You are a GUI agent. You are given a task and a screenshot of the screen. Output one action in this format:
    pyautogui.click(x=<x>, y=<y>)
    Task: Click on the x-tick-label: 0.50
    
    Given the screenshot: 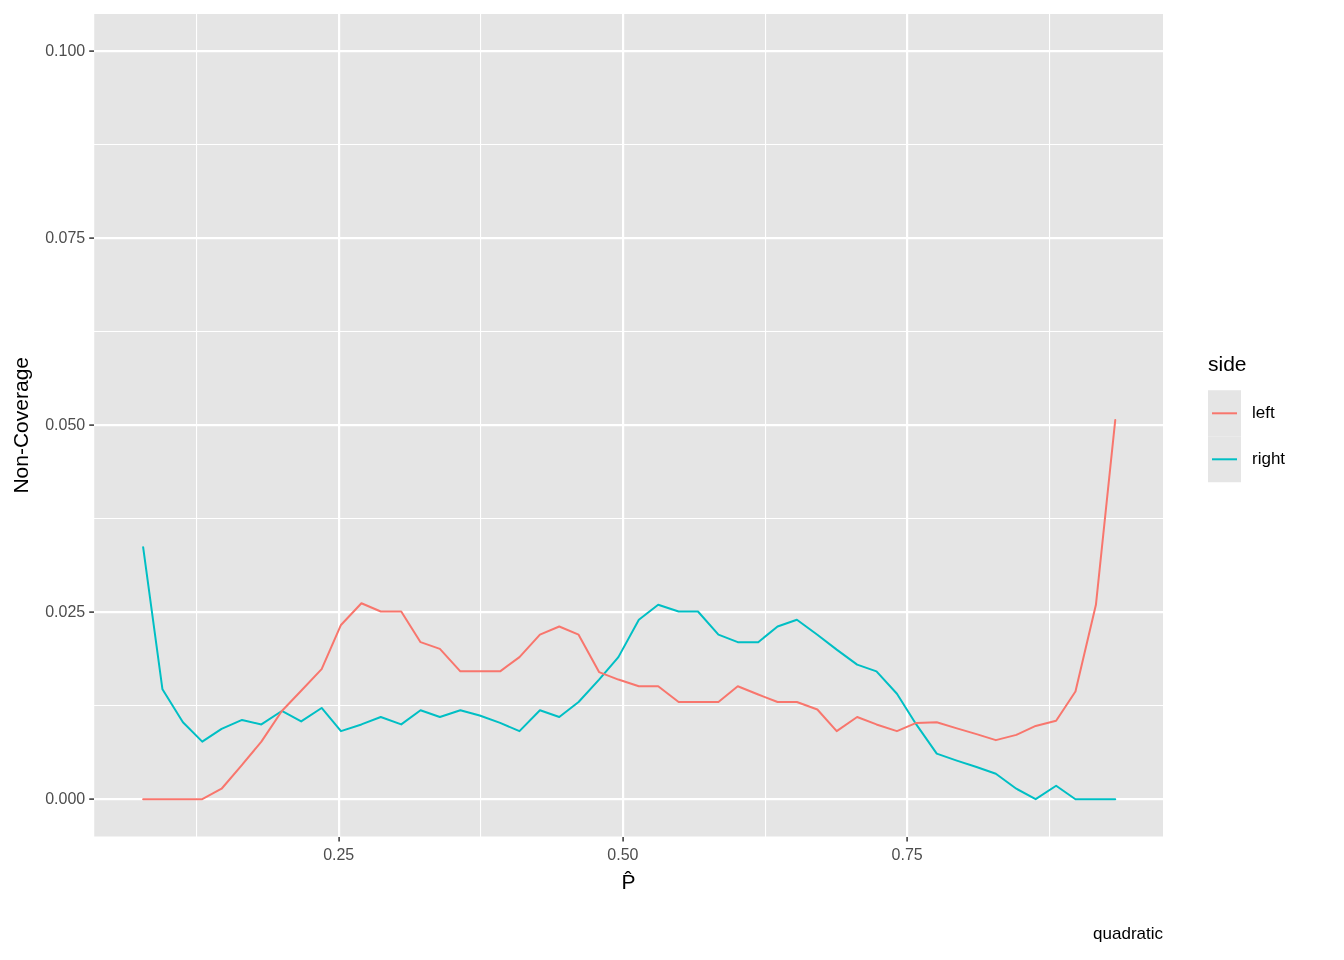 What is the action you would take?
    pyautogui.click(x=623, y=854)
    